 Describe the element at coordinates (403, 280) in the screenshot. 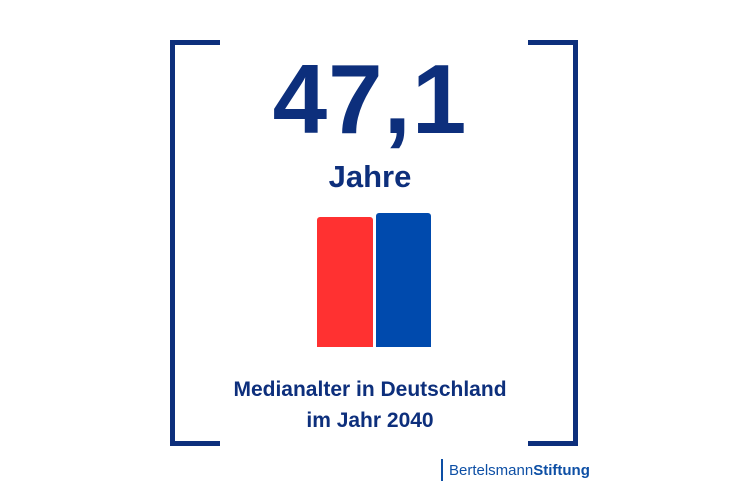

I see `blue-bar-icon` at that location.